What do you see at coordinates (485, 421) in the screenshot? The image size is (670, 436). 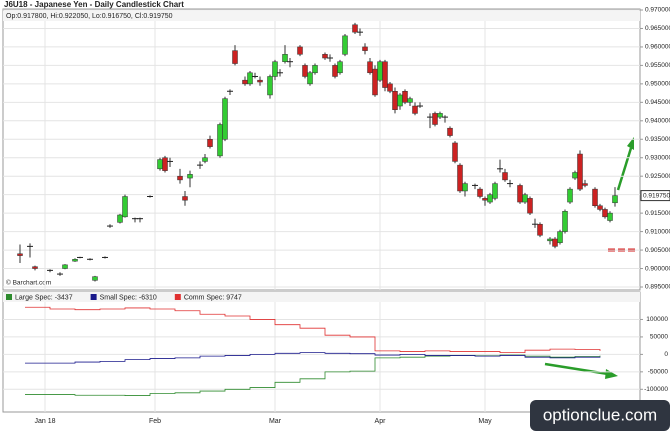 I see `x-tick-label: May` at bounding box center [485, 421].